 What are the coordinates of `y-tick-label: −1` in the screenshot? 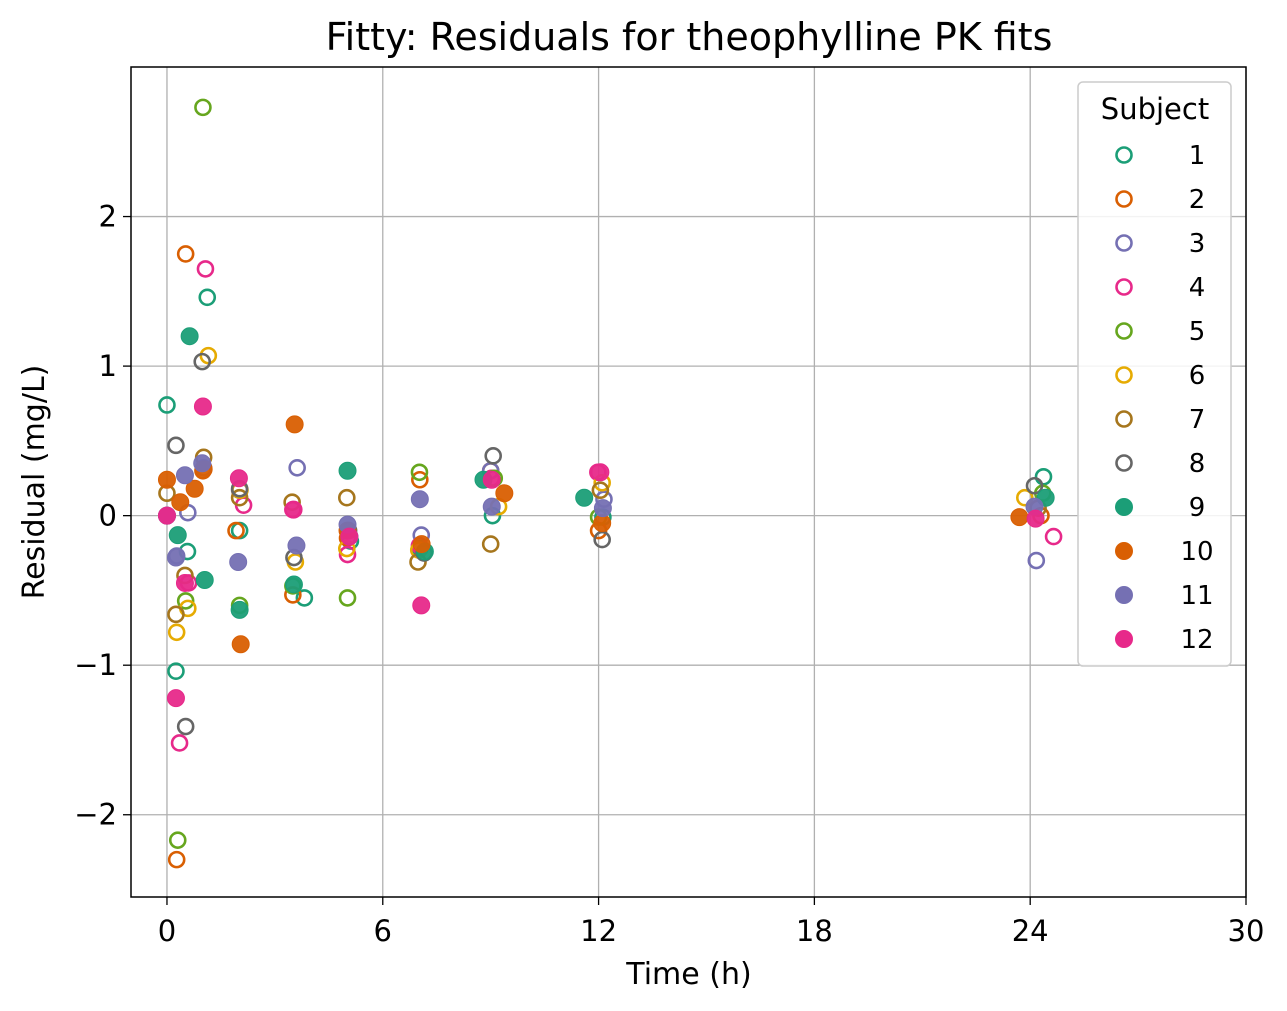 It's located at (95, 665).